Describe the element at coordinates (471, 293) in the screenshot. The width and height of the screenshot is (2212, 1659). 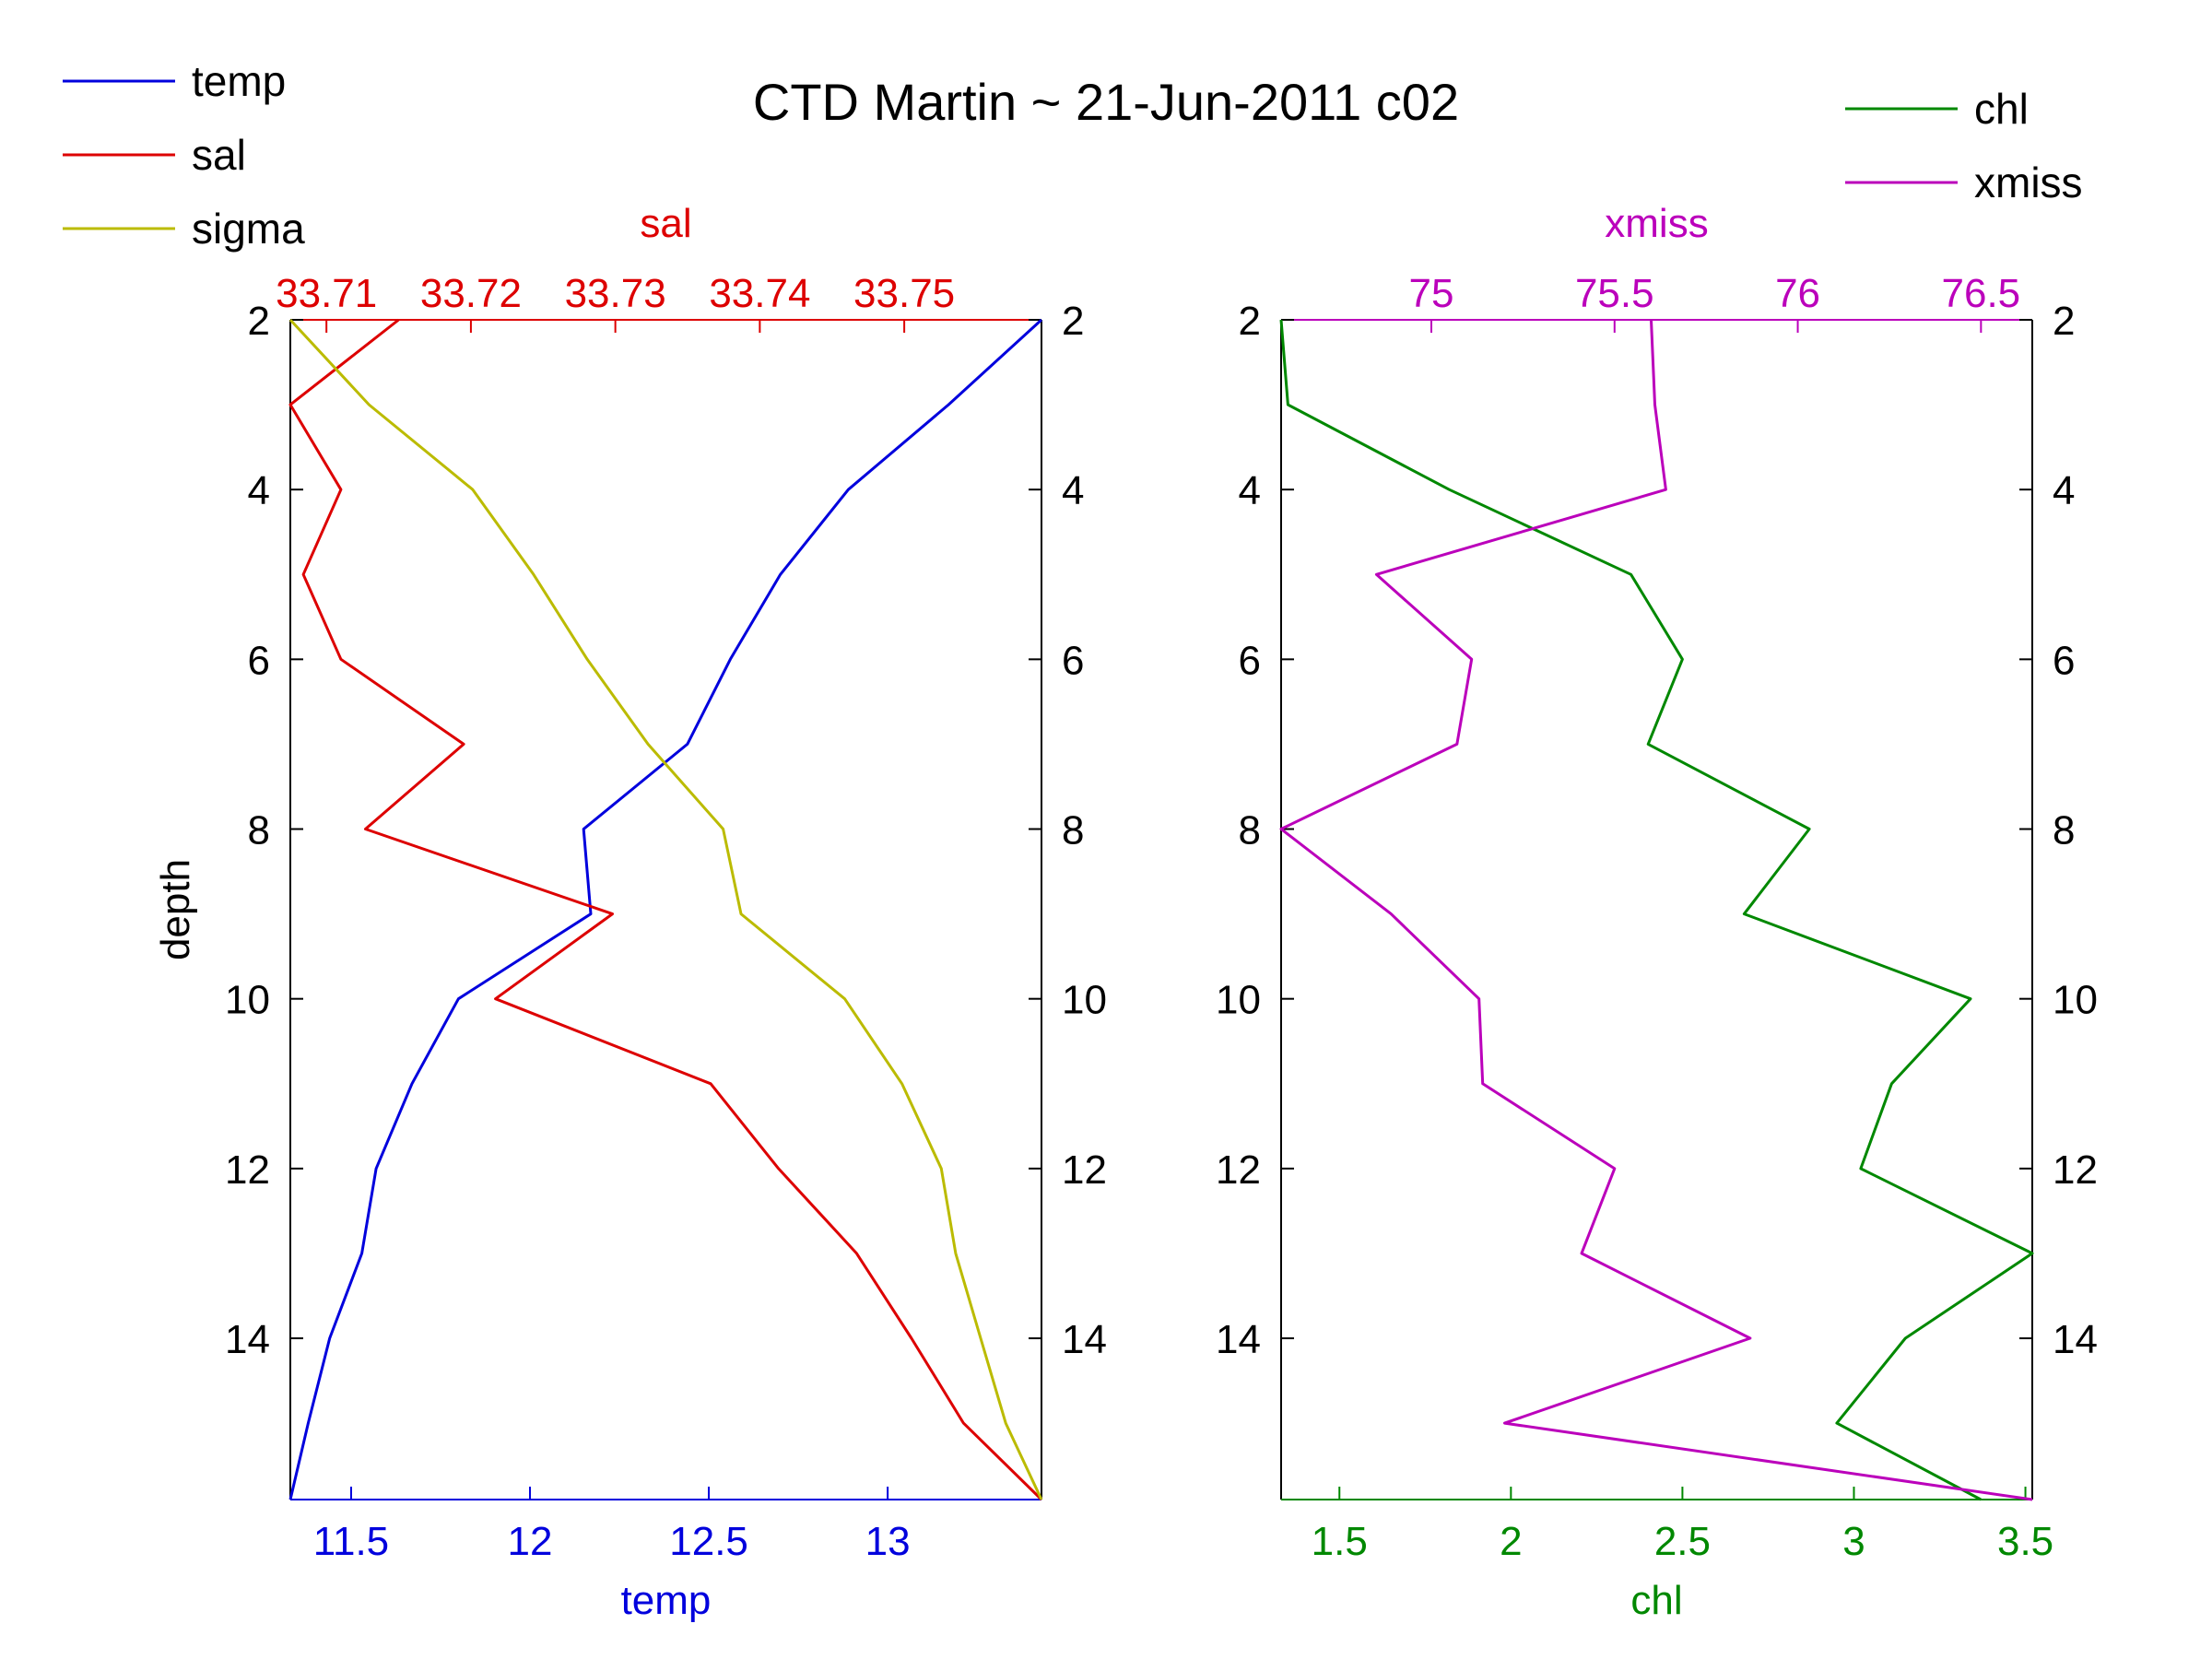
I see `x-tick-label-top: 33.72` at that location.